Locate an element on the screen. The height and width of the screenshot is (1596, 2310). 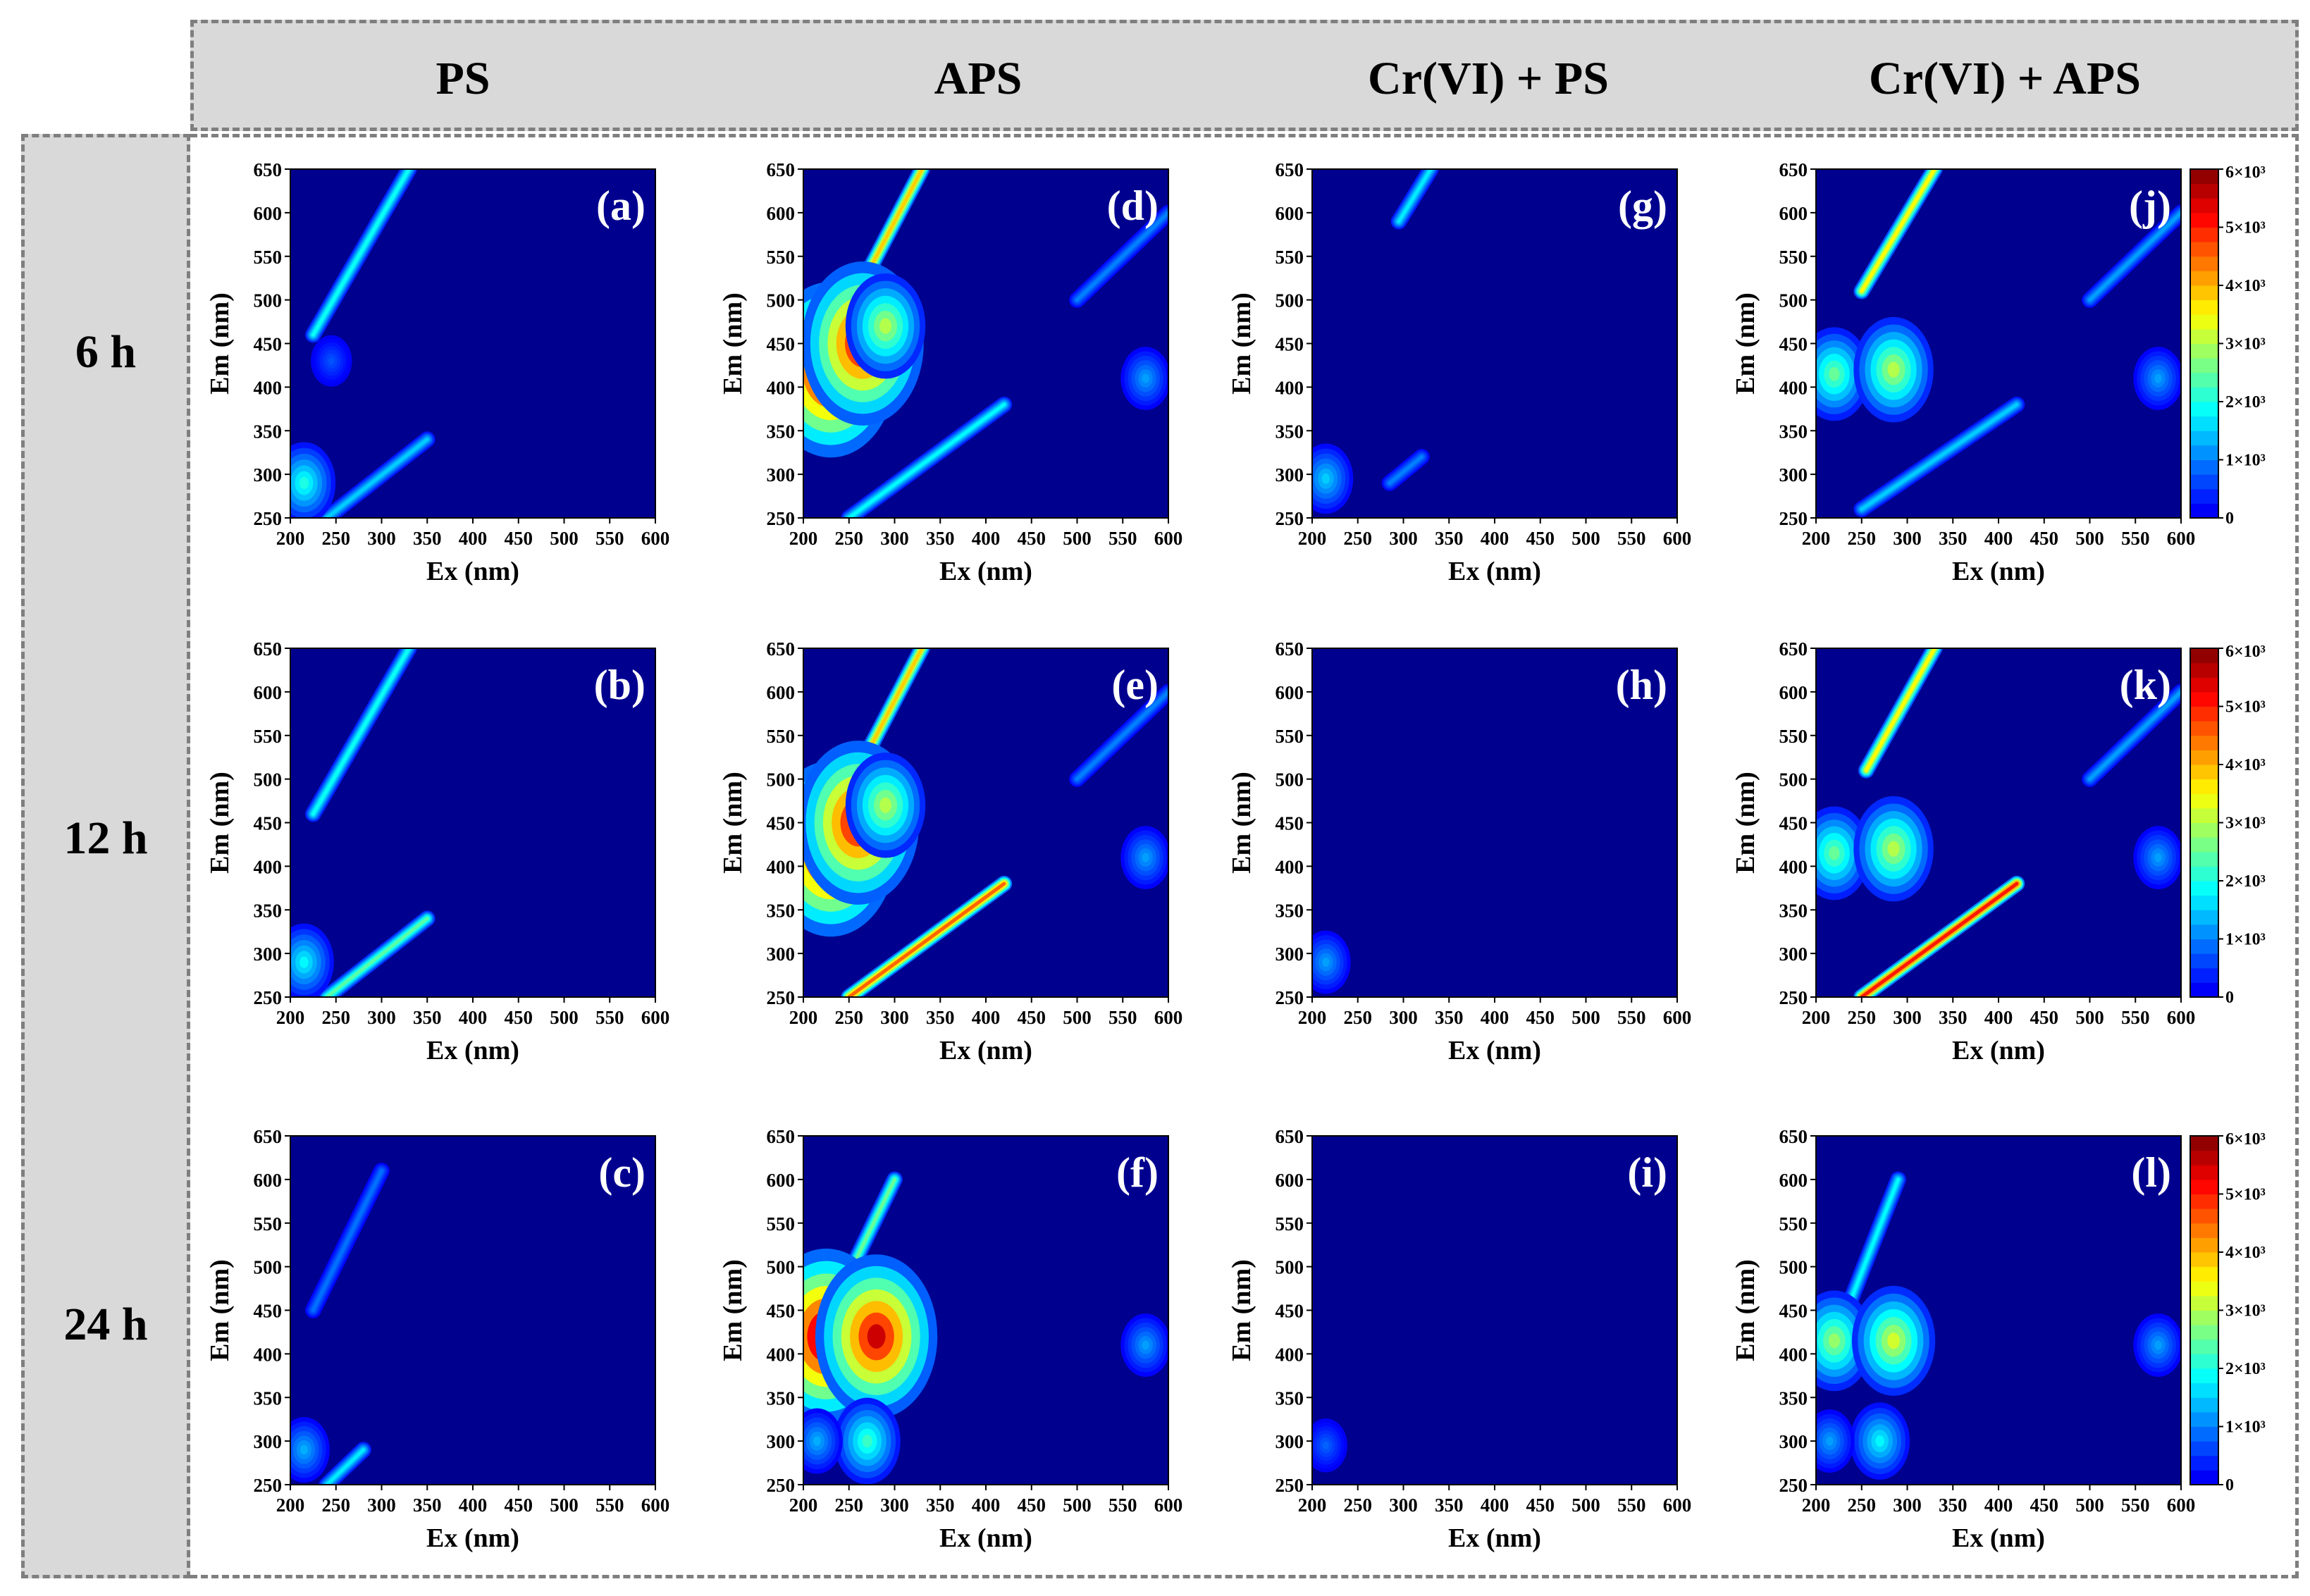
column-label-cr-ps: Cr(VI) + PS is located at coordinates (1488, 78).